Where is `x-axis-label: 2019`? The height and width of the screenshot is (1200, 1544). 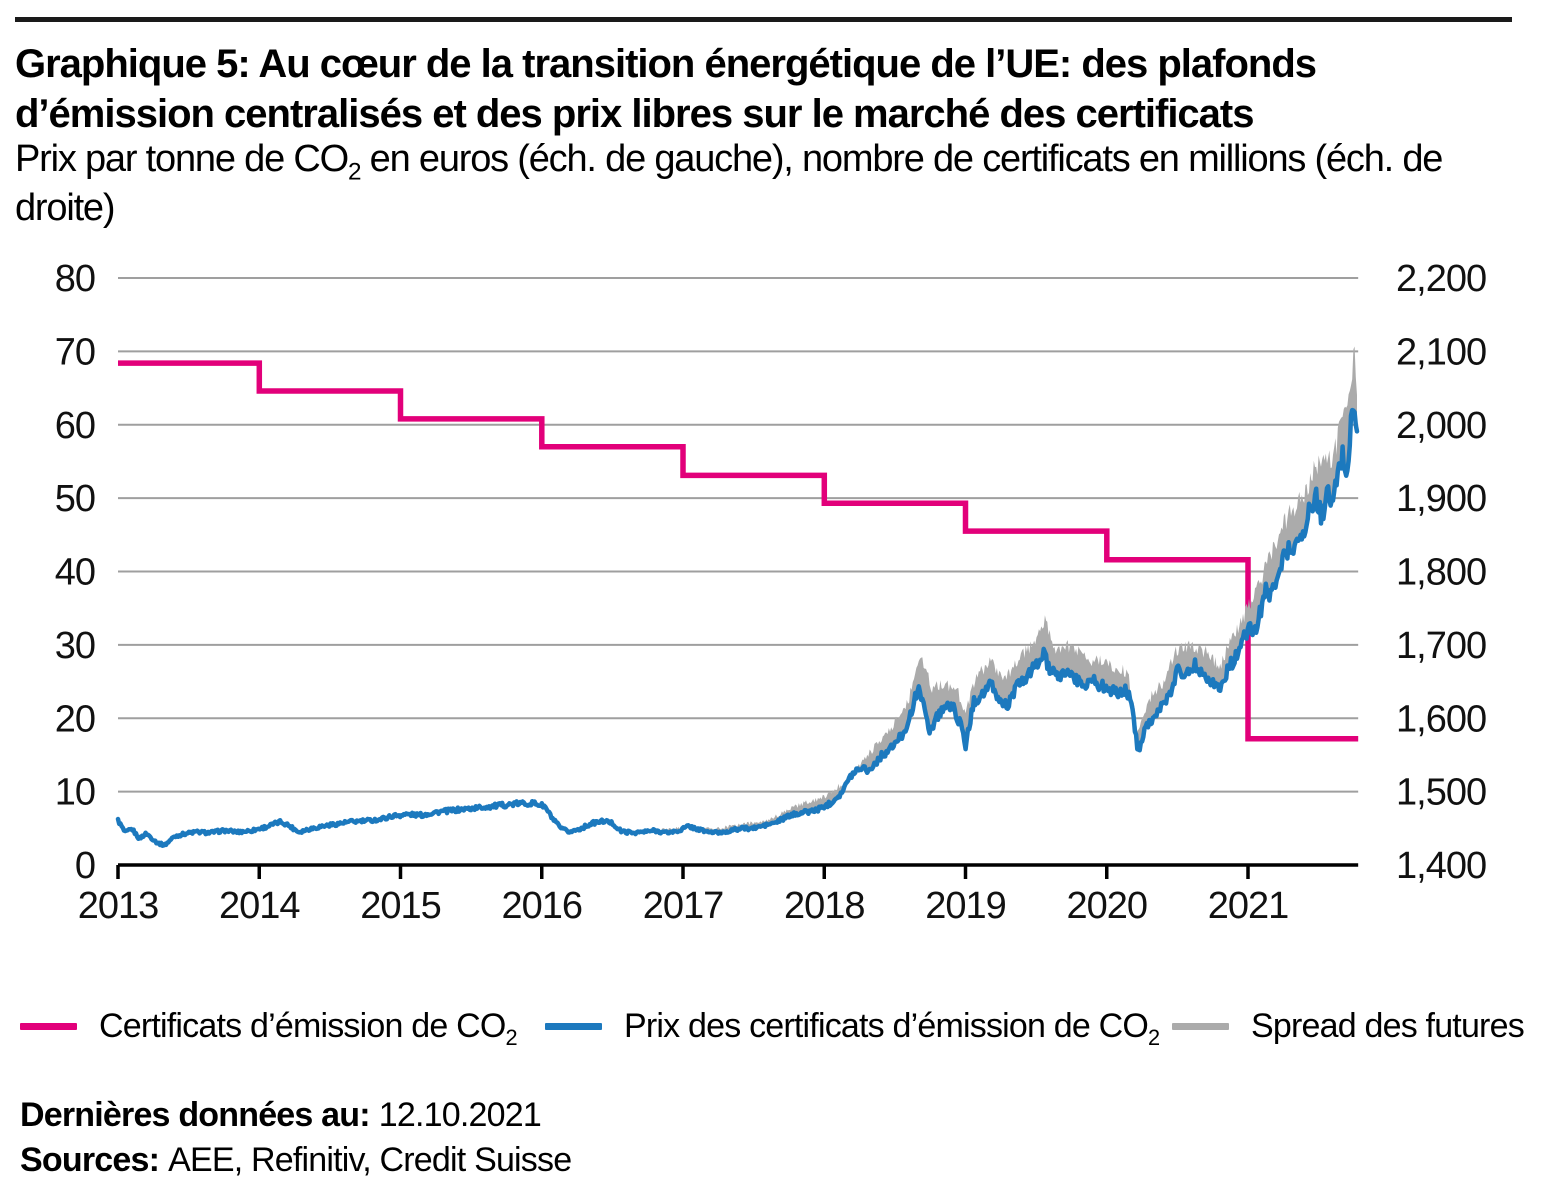 x-axis-label: 2019 is located at coordinates (965, 906).